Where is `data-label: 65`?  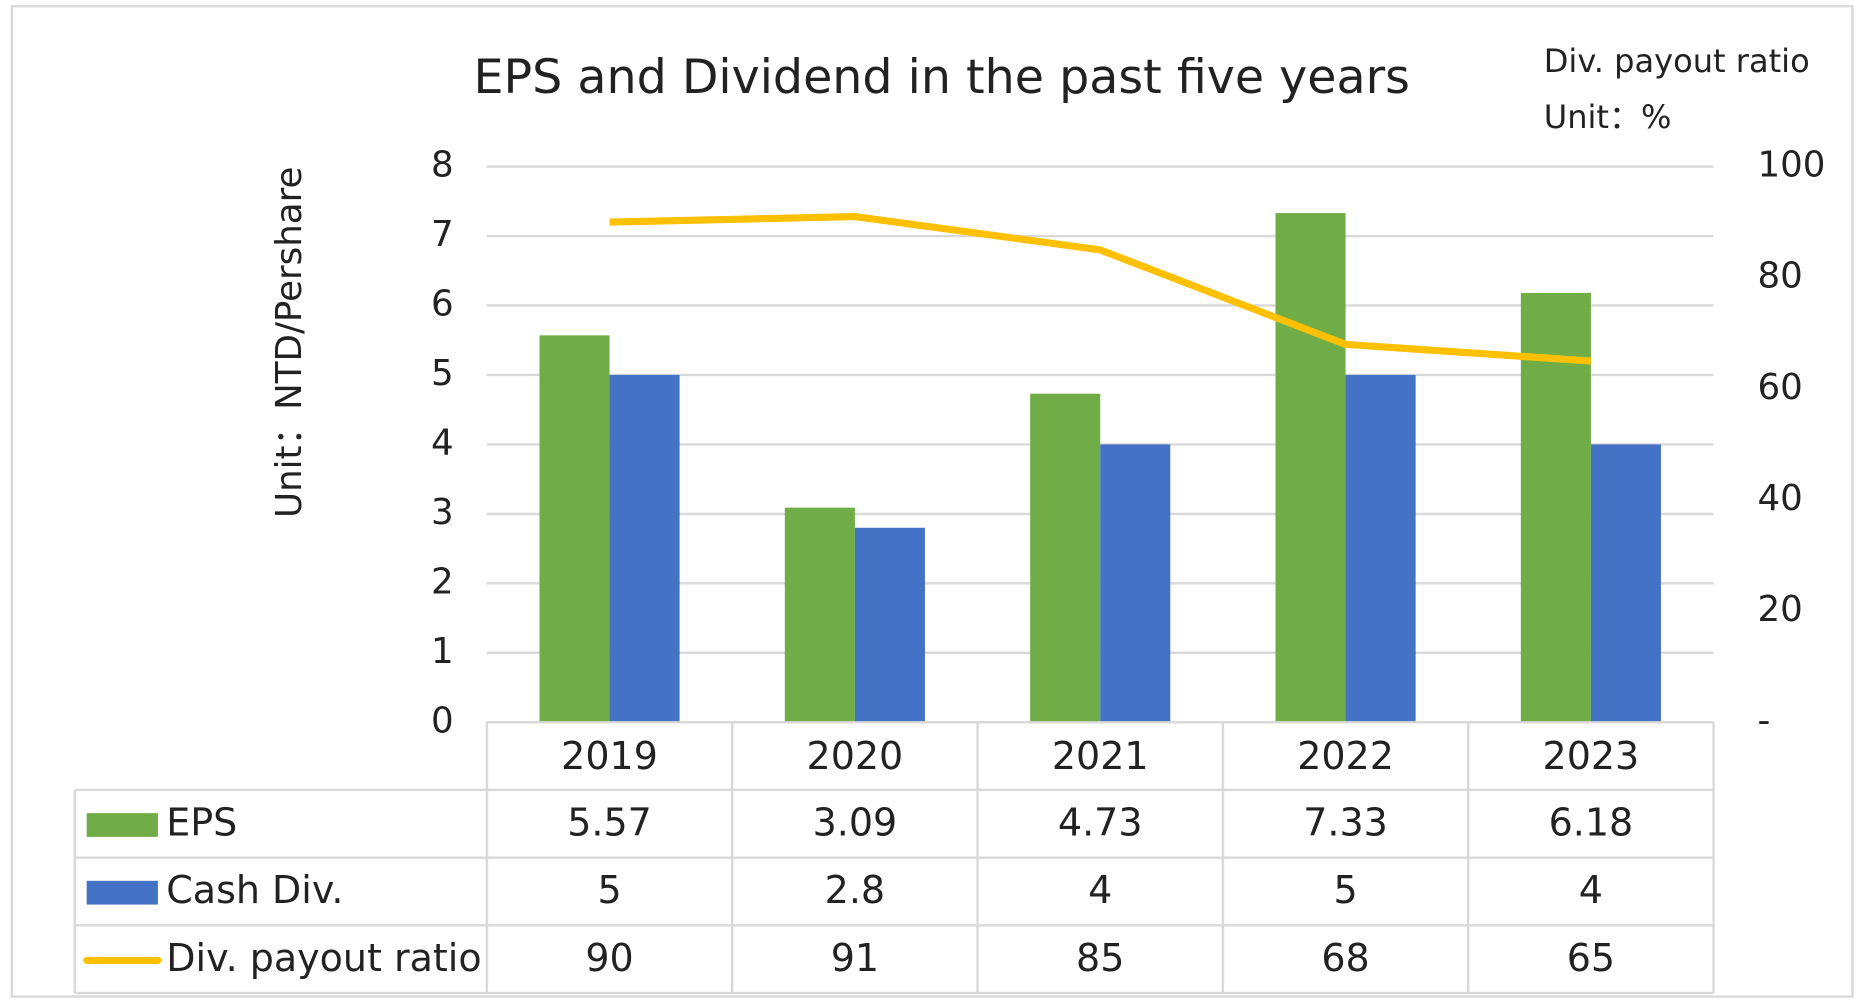
data-label: 65 is located at coordinates (1591, 958).